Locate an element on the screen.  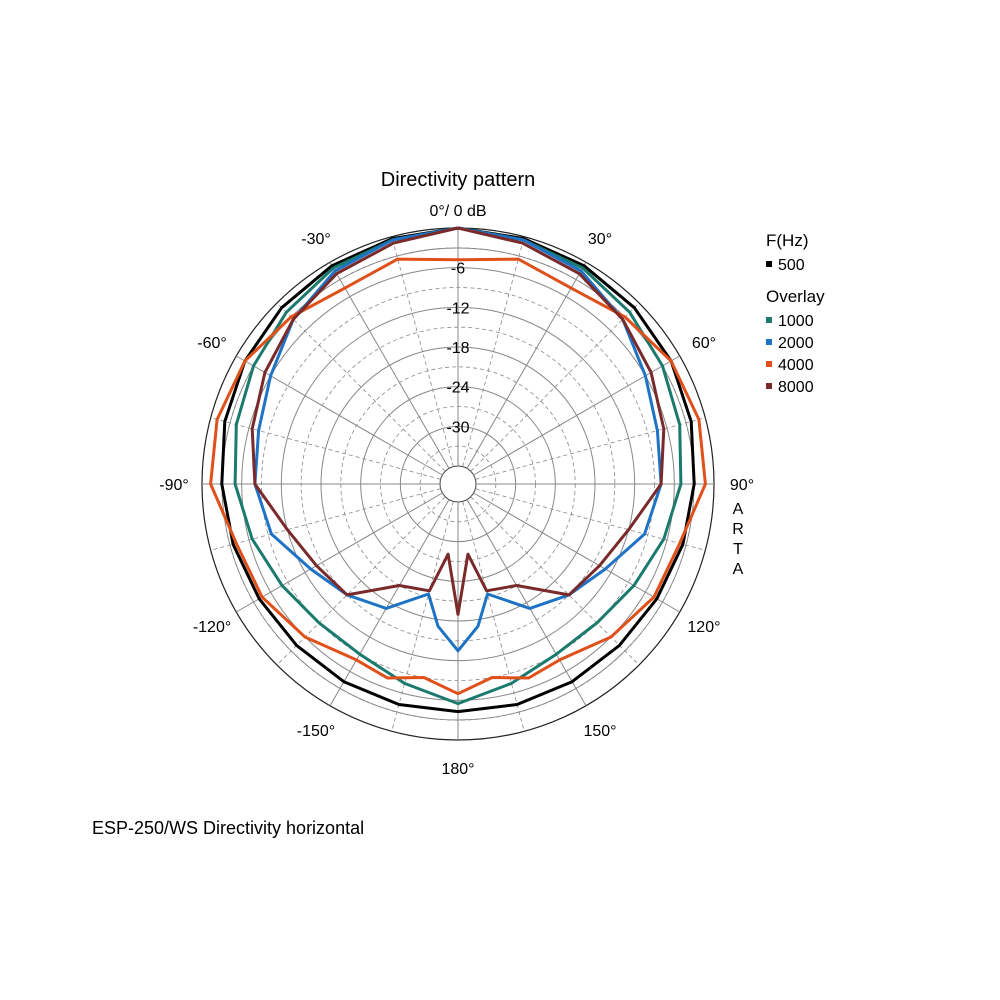
angle-tick-label: 90° is located at coordinates (742, 485).